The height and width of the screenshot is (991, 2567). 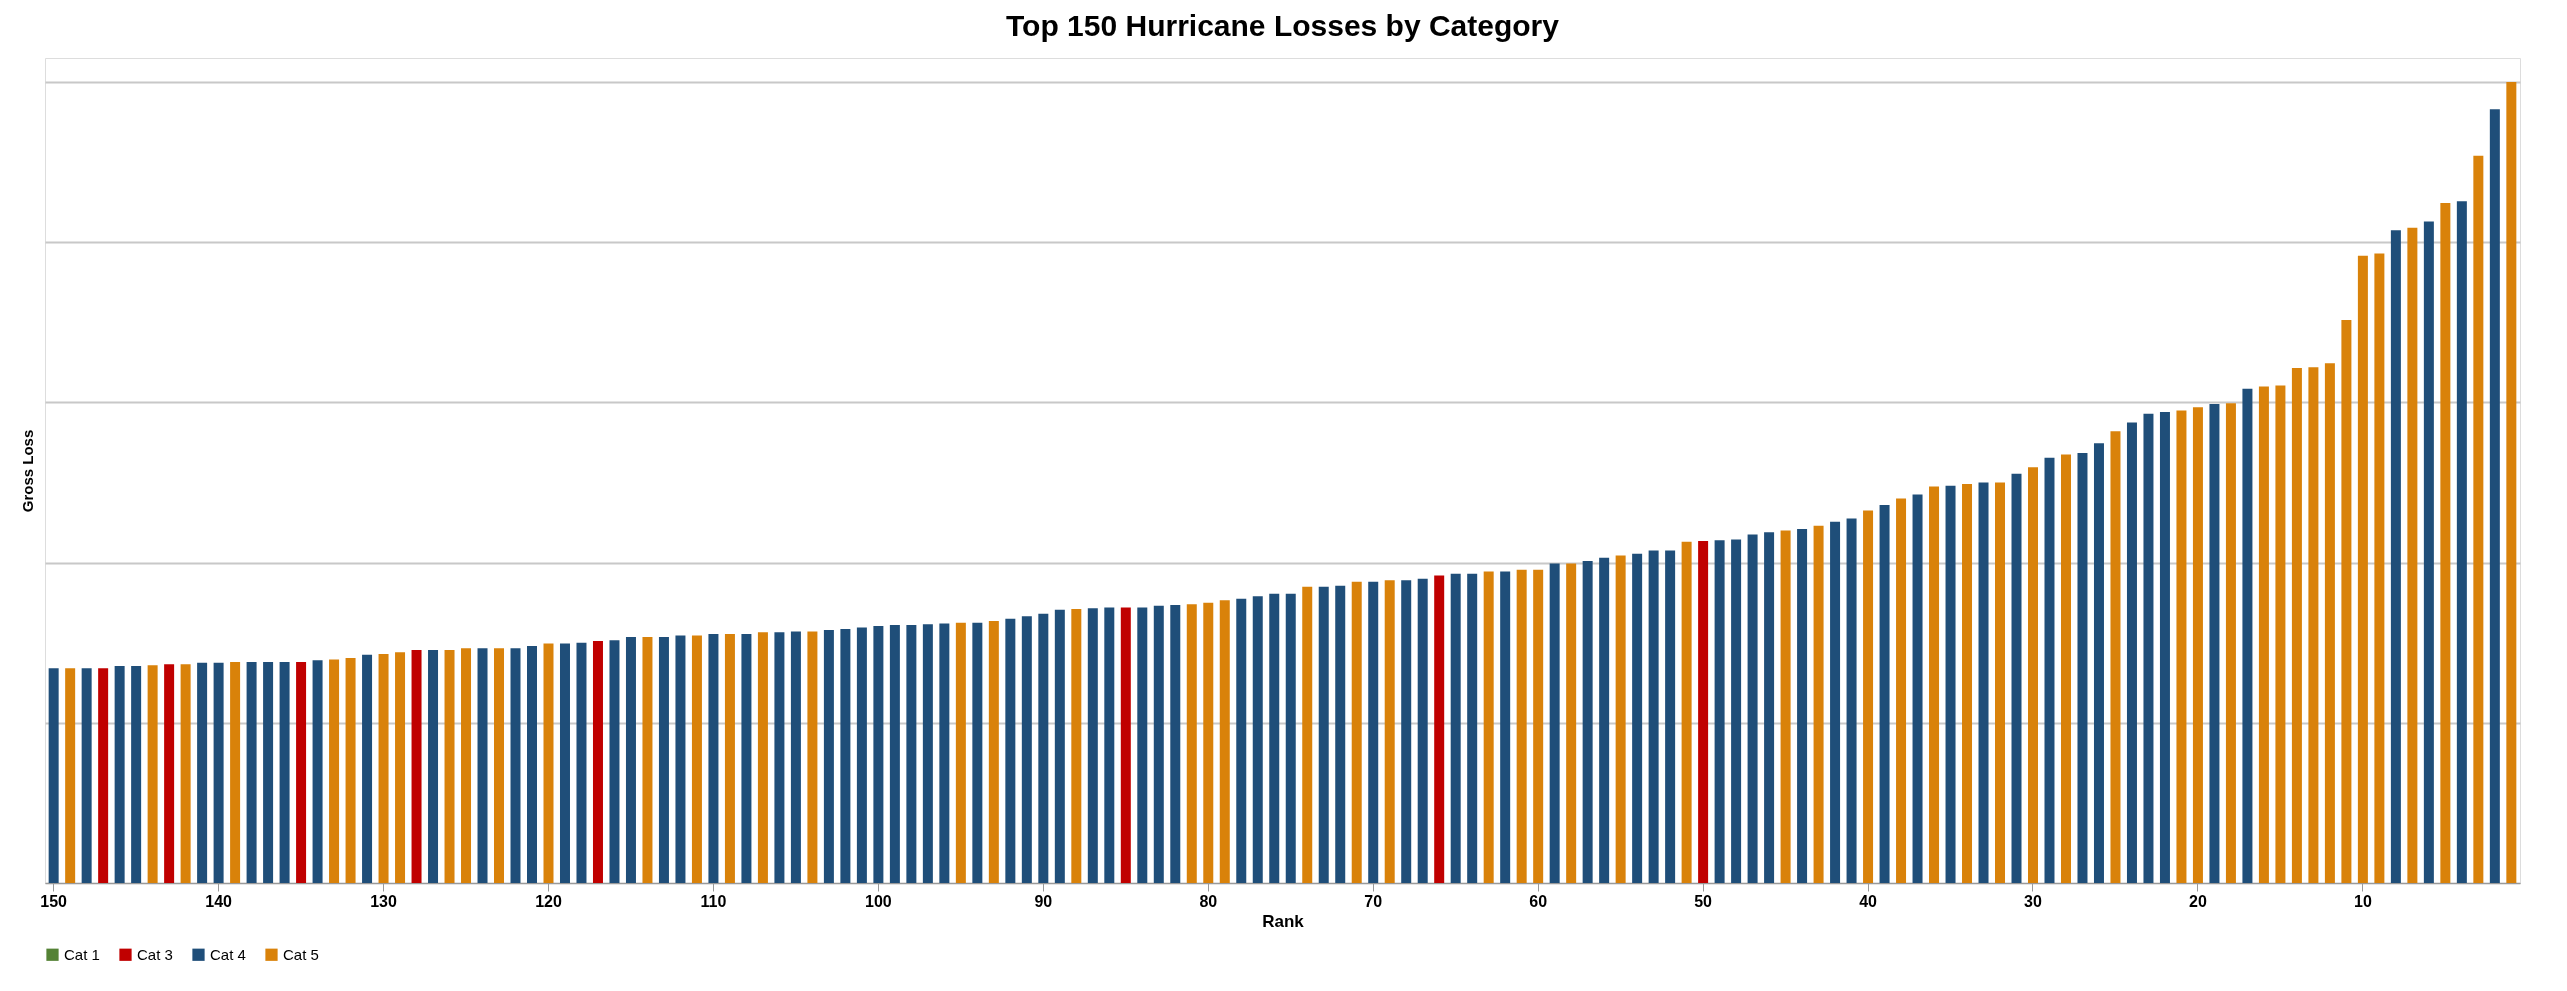 What do you see at coordinates (2362, 901) in the screenshot?
I see `x-tick-label: 10` at bounding box center [2362, 901].